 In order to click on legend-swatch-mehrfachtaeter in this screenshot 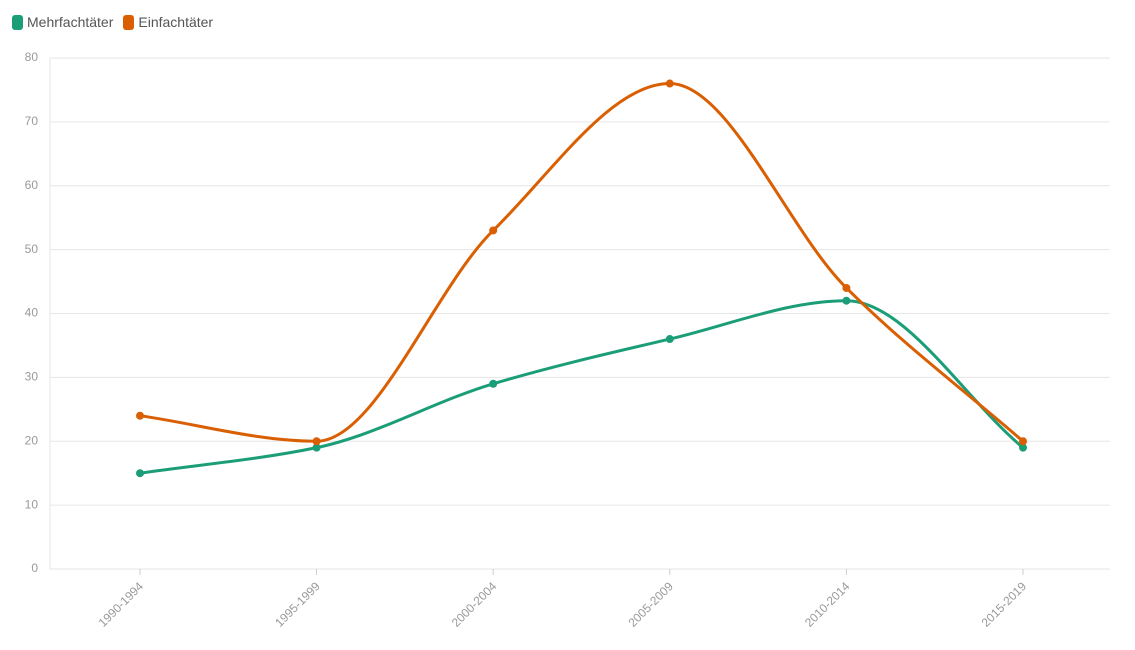, I will do `click(17, 22)`.